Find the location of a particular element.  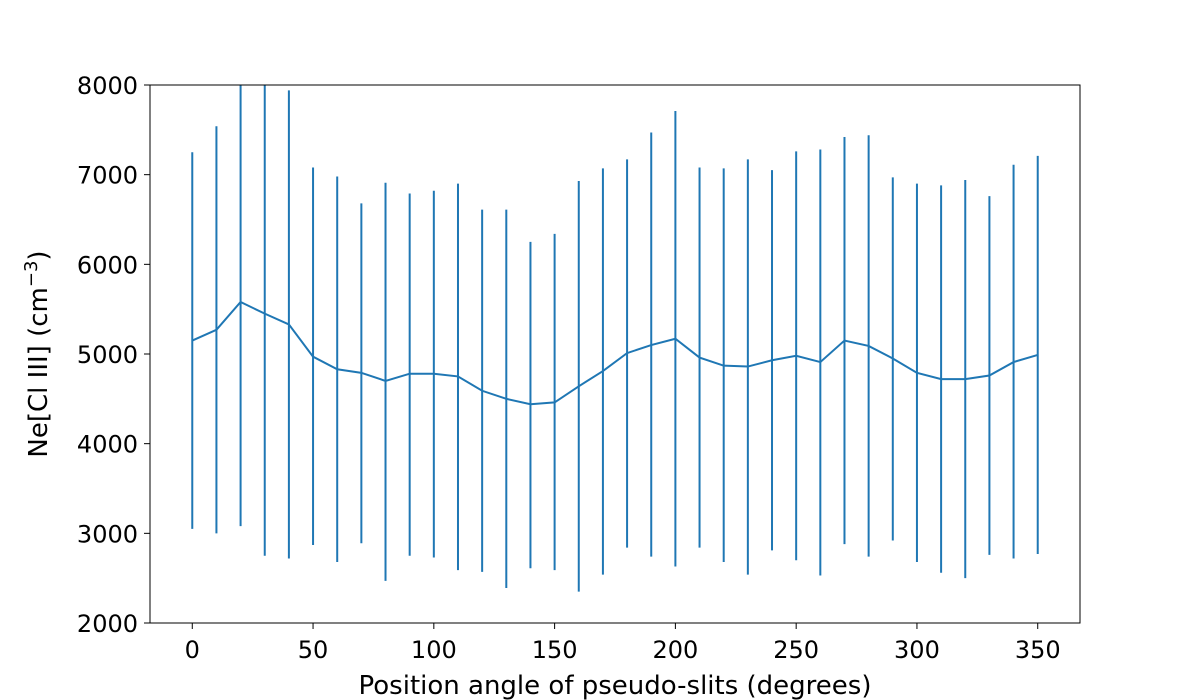

x-axis-label: Position angle of pseudo-slits (degrees) is located at coordinates (615, 685).